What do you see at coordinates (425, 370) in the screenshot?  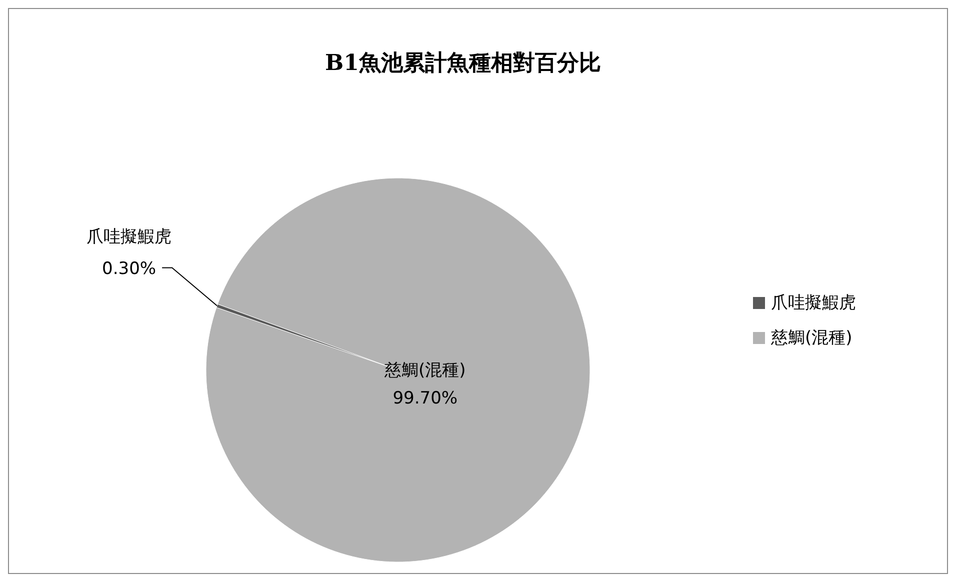 I see `slice-label: 慈鯛(混種)` at bounding box center [425, 370].